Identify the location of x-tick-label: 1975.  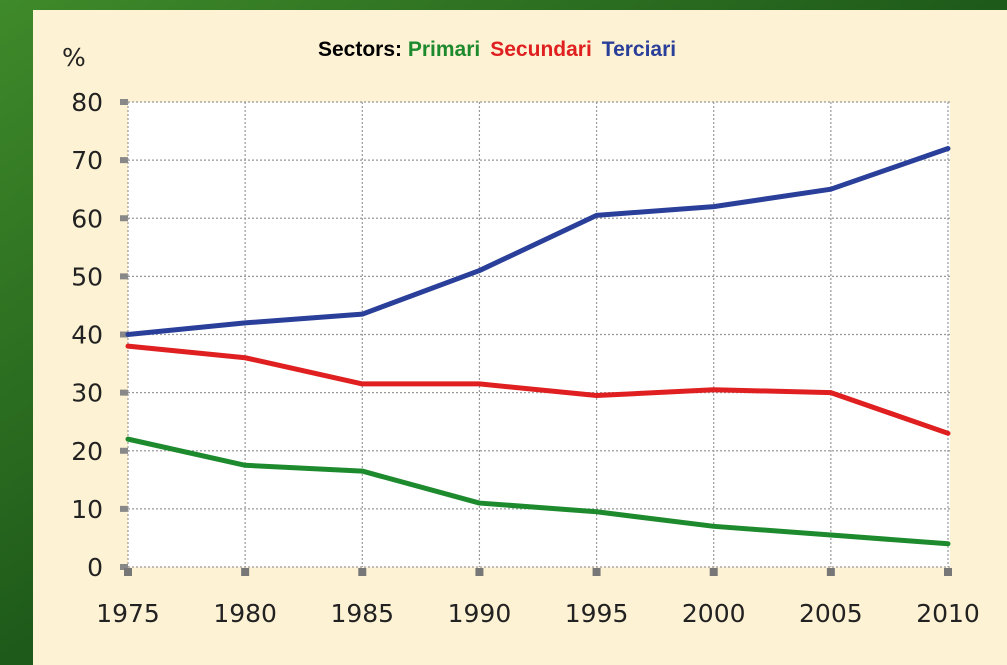
(128, 613).